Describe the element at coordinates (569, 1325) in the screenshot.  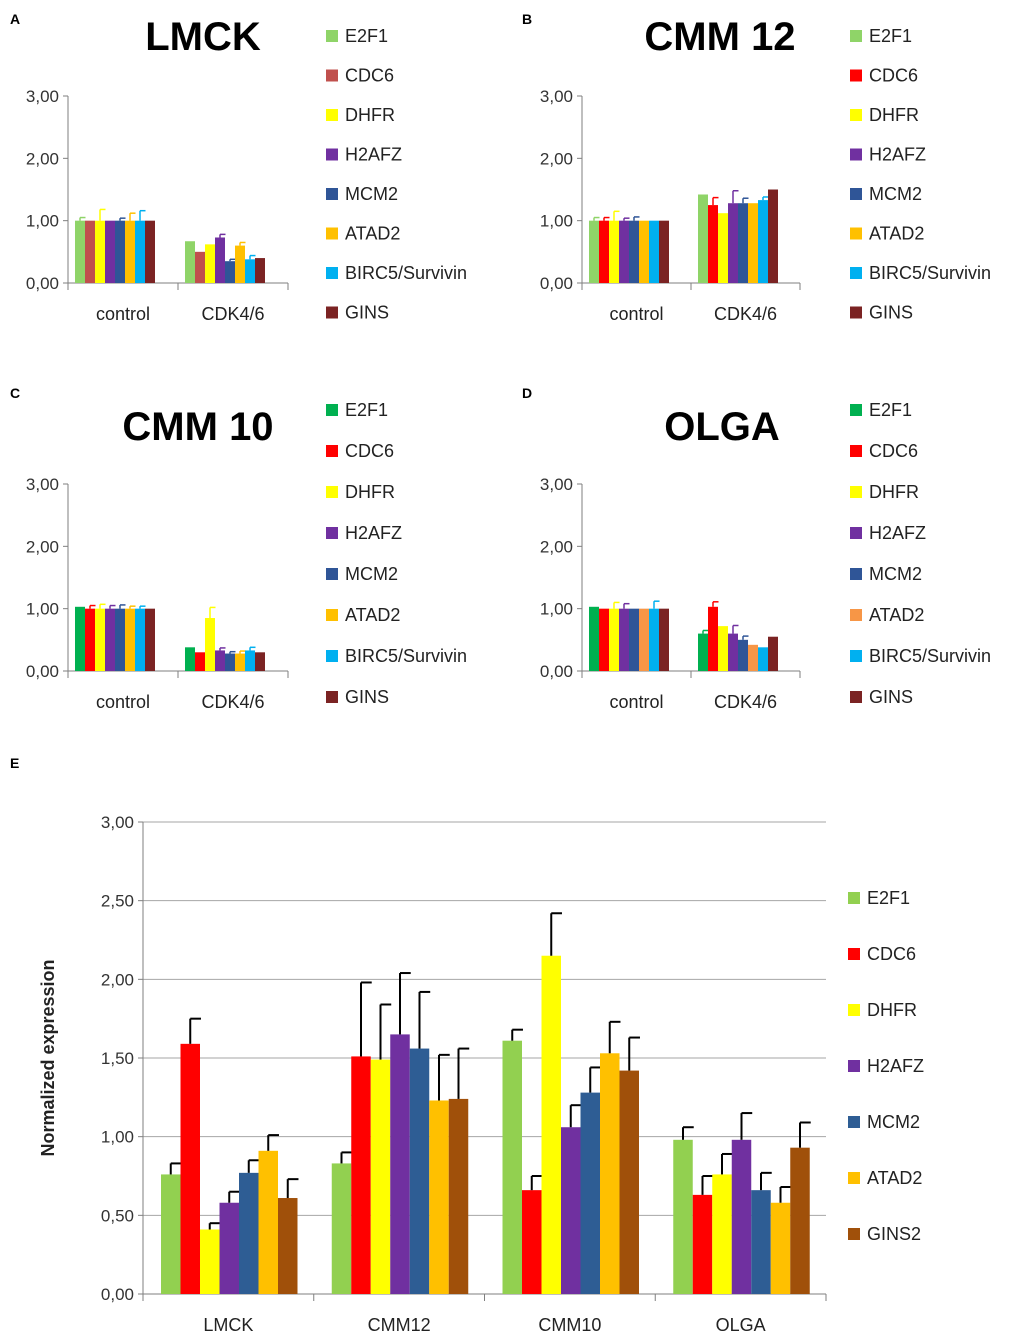
I see `x-tick-label: CMM10` at that location.